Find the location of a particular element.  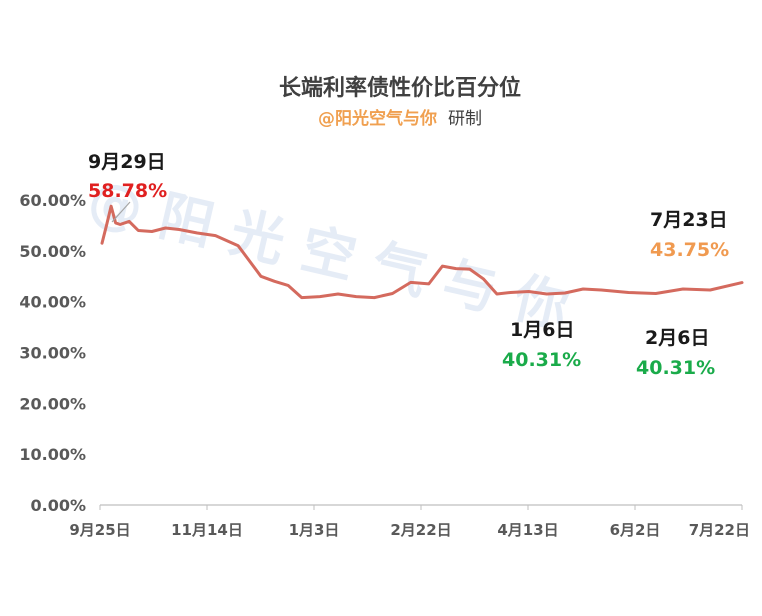

annotation-value: 58.78% is located at coordinates (127, 191).